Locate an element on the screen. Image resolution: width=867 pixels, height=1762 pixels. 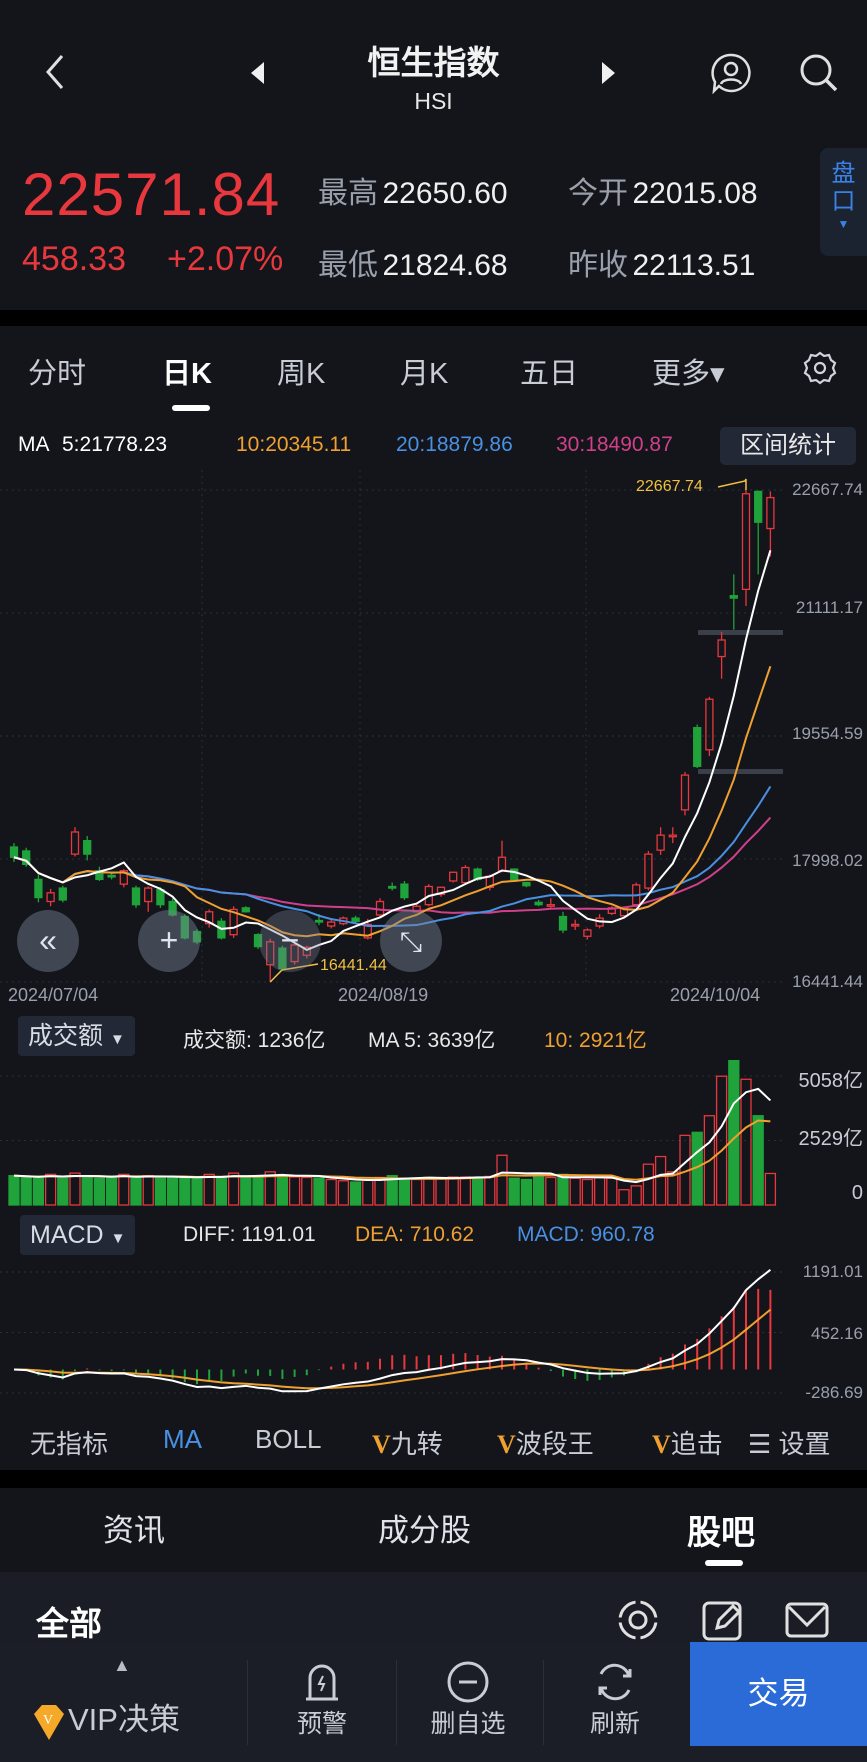
index-code: HSI is located at coordinates (433, 101).